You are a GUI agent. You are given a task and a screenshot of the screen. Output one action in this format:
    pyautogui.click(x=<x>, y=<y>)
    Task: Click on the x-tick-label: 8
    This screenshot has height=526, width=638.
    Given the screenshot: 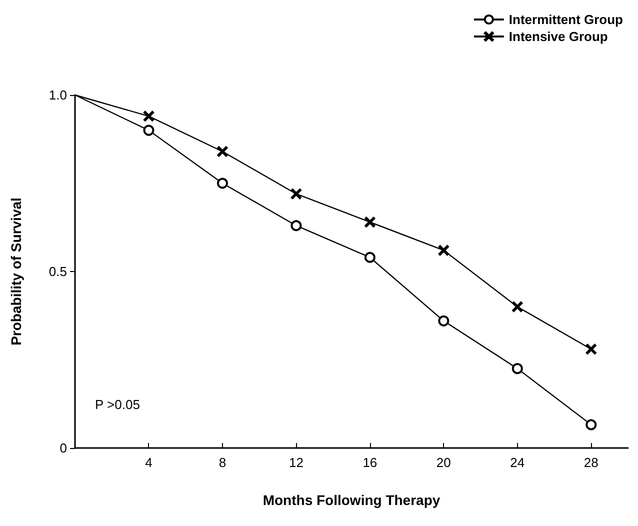 What is the action you would take?
    pyautogui.click(x=222, y=462)
    